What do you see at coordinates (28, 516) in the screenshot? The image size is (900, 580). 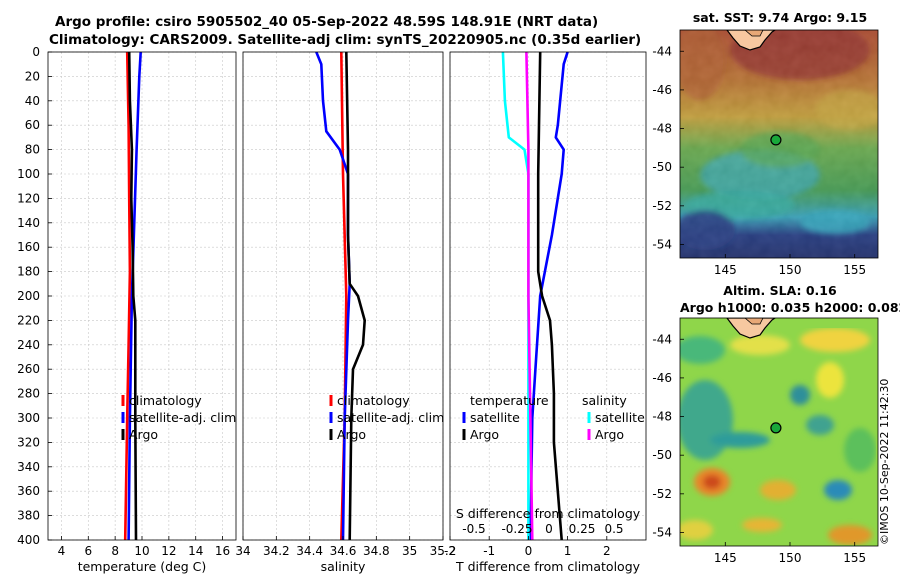 I see `y-tick-label: 380` at bounding box center [28, 516].